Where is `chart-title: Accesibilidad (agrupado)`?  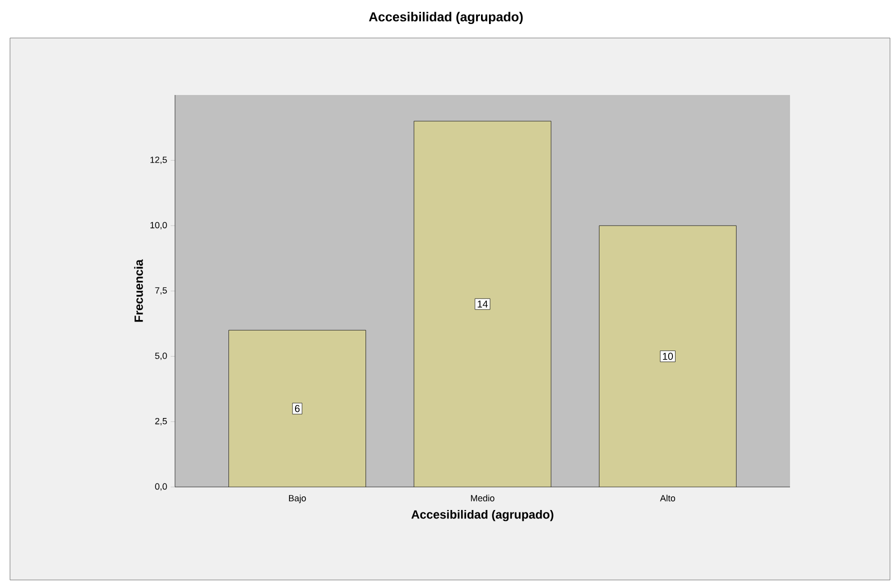
chart-title: Accesibilidad (agrupado) is located at coordinates (445, 18).